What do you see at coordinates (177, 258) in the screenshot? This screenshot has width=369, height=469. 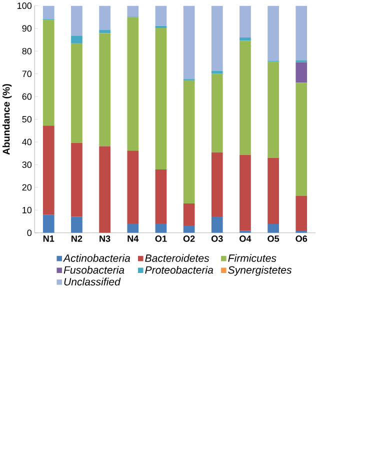 I see `legend-label: Bacteroidetes` at bounding box center [177, 258].